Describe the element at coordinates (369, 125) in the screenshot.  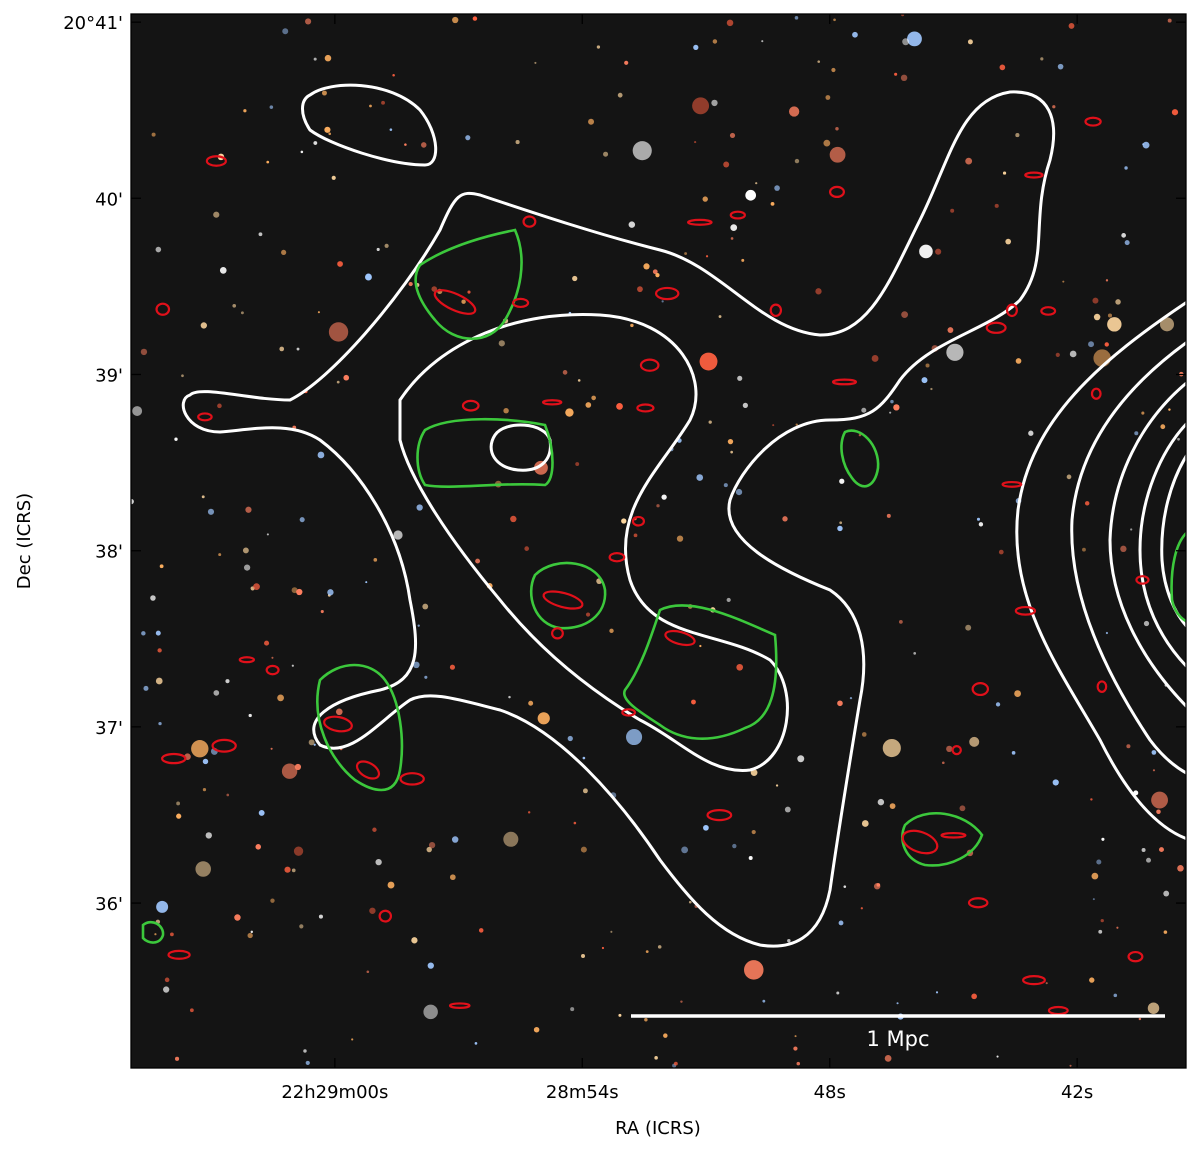
I see `white-contour` at that location.